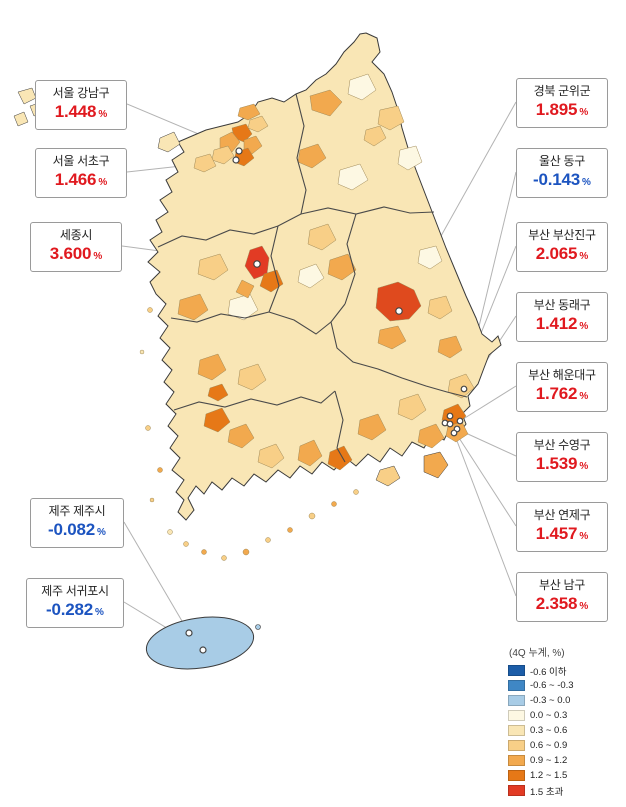  Describe the element at coordinates (77, 511) in the screenshot. I see `callout-region-name: 제주 제주시` at that location.